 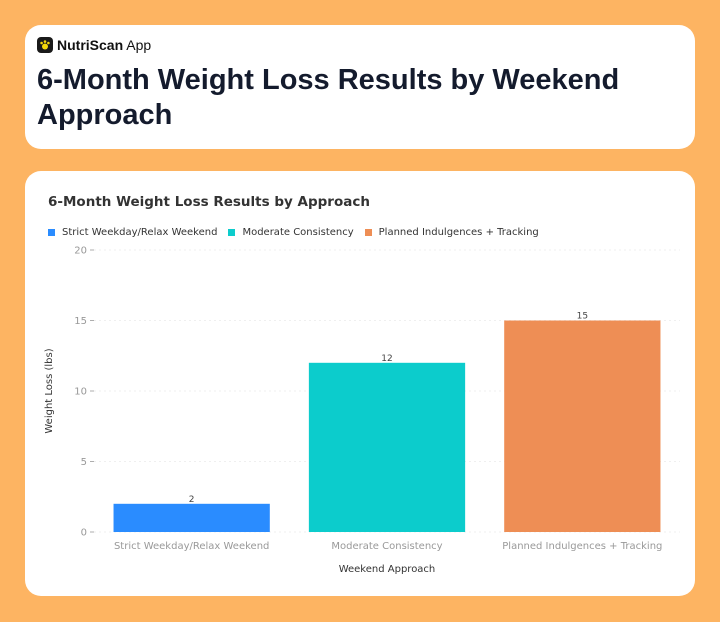 What do you see at coordinates (386, 359) in the screenshot?
I see `bar-value-label: 12` at bounding box center [386, 359].